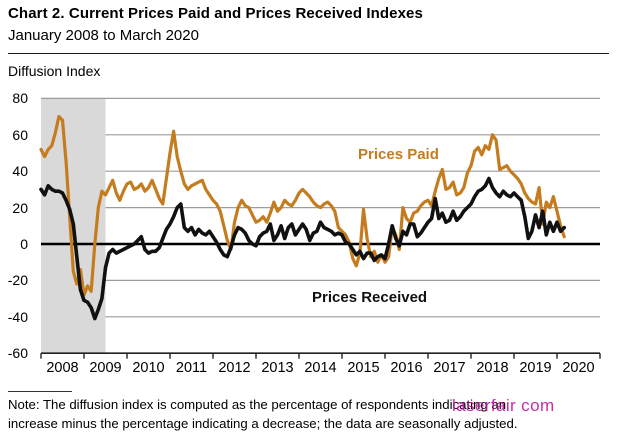 Image resolution: width=617 pixels, height=444 pixels. Describe the element at coordinates (20, 134) in the screenshot. I see `y-tick-label: 60` at that location.